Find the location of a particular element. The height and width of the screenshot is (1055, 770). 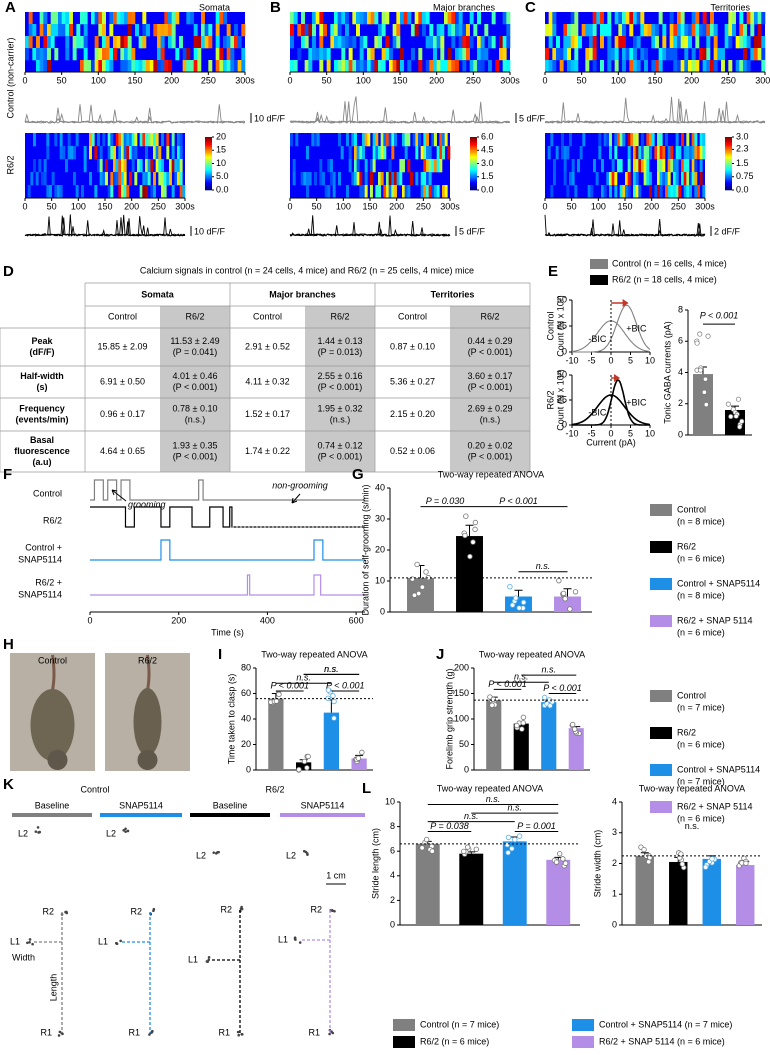

y-tick-label: 10 is located at coordinates (380, 580).